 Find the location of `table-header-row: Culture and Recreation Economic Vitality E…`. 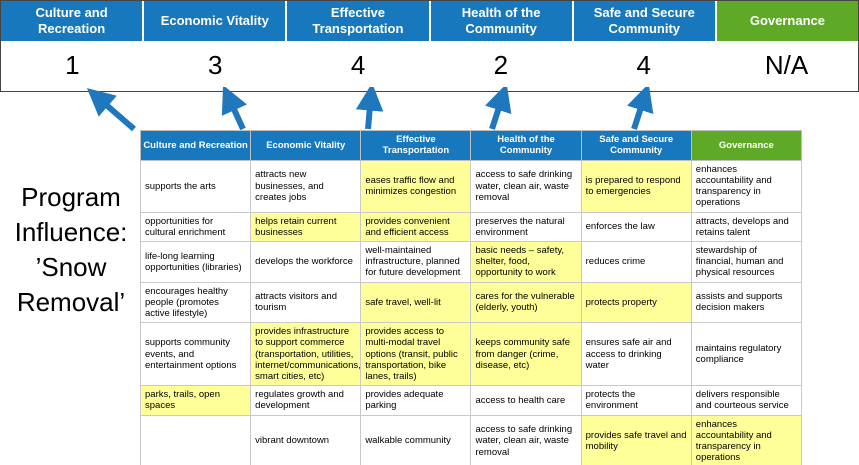

table-header-row: Culture and Recreation Economic Vitality E… is located at coordinates (471, 145).